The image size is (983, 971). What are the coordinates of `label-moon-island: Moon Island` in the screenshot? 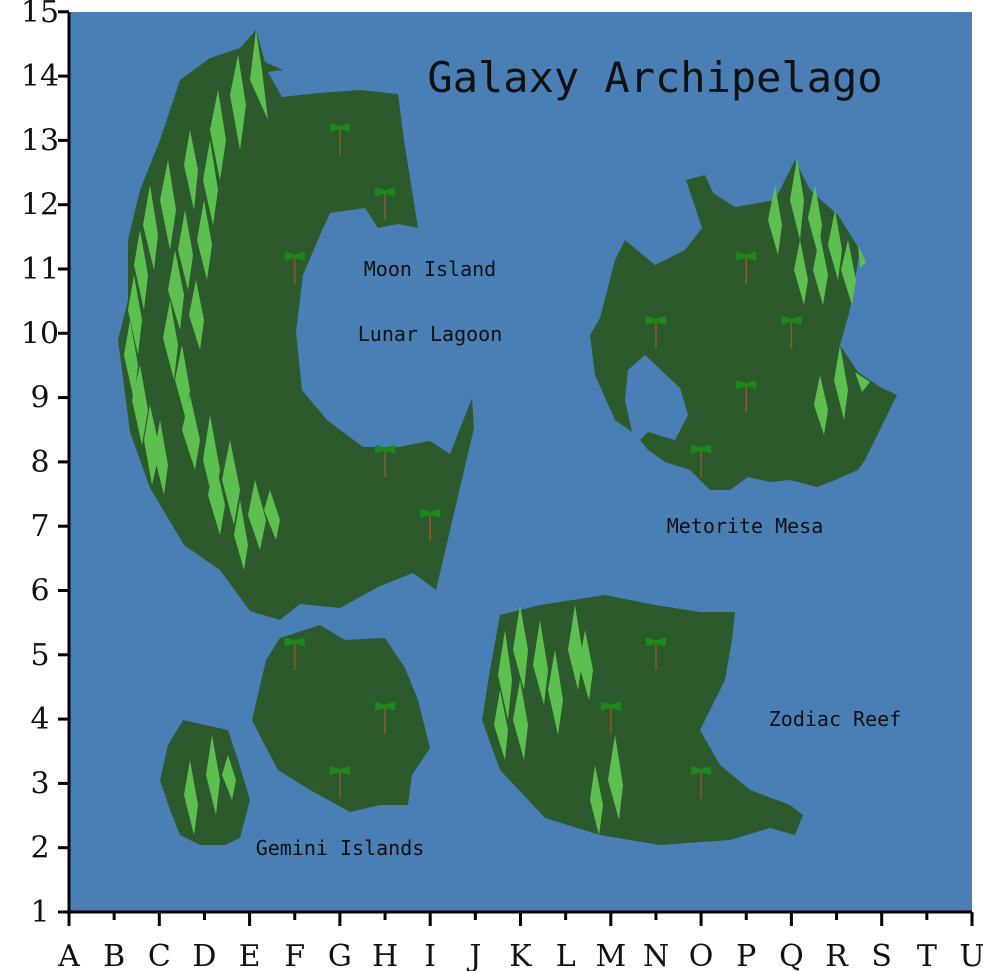 It's located at (430, 269).